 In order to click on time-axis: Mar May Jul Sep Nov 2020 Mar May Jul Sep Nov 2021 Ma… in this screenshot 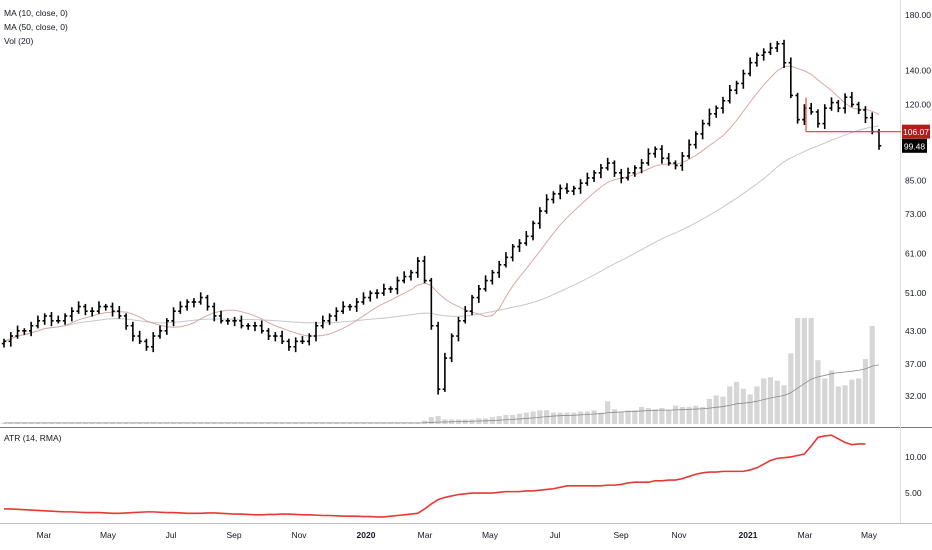, I will do `click(457, 535)`.